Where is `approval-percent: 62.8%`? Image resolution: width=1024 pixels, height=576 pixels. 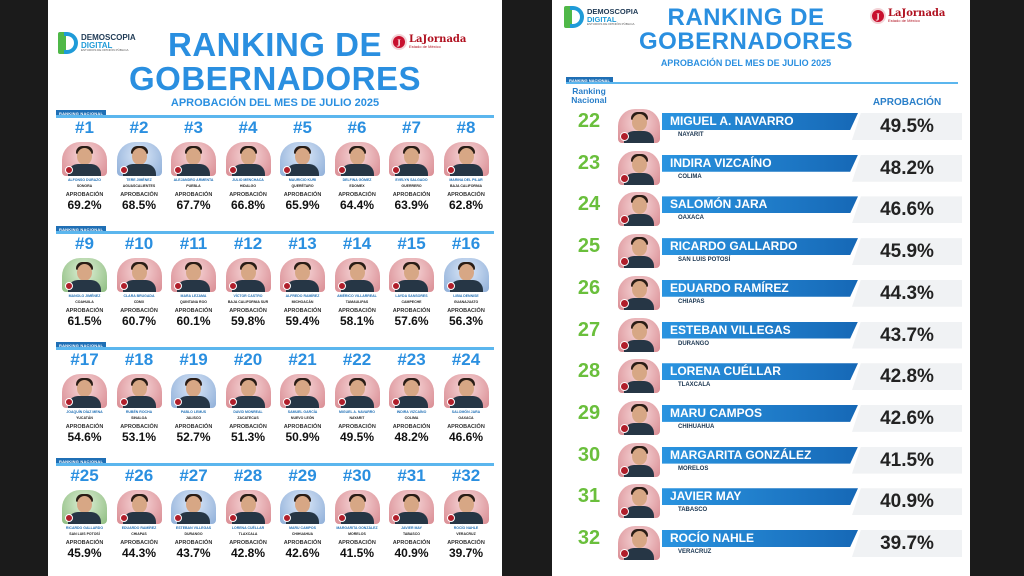
approval-percent: 62.8% is located at coordinates (466, 205).